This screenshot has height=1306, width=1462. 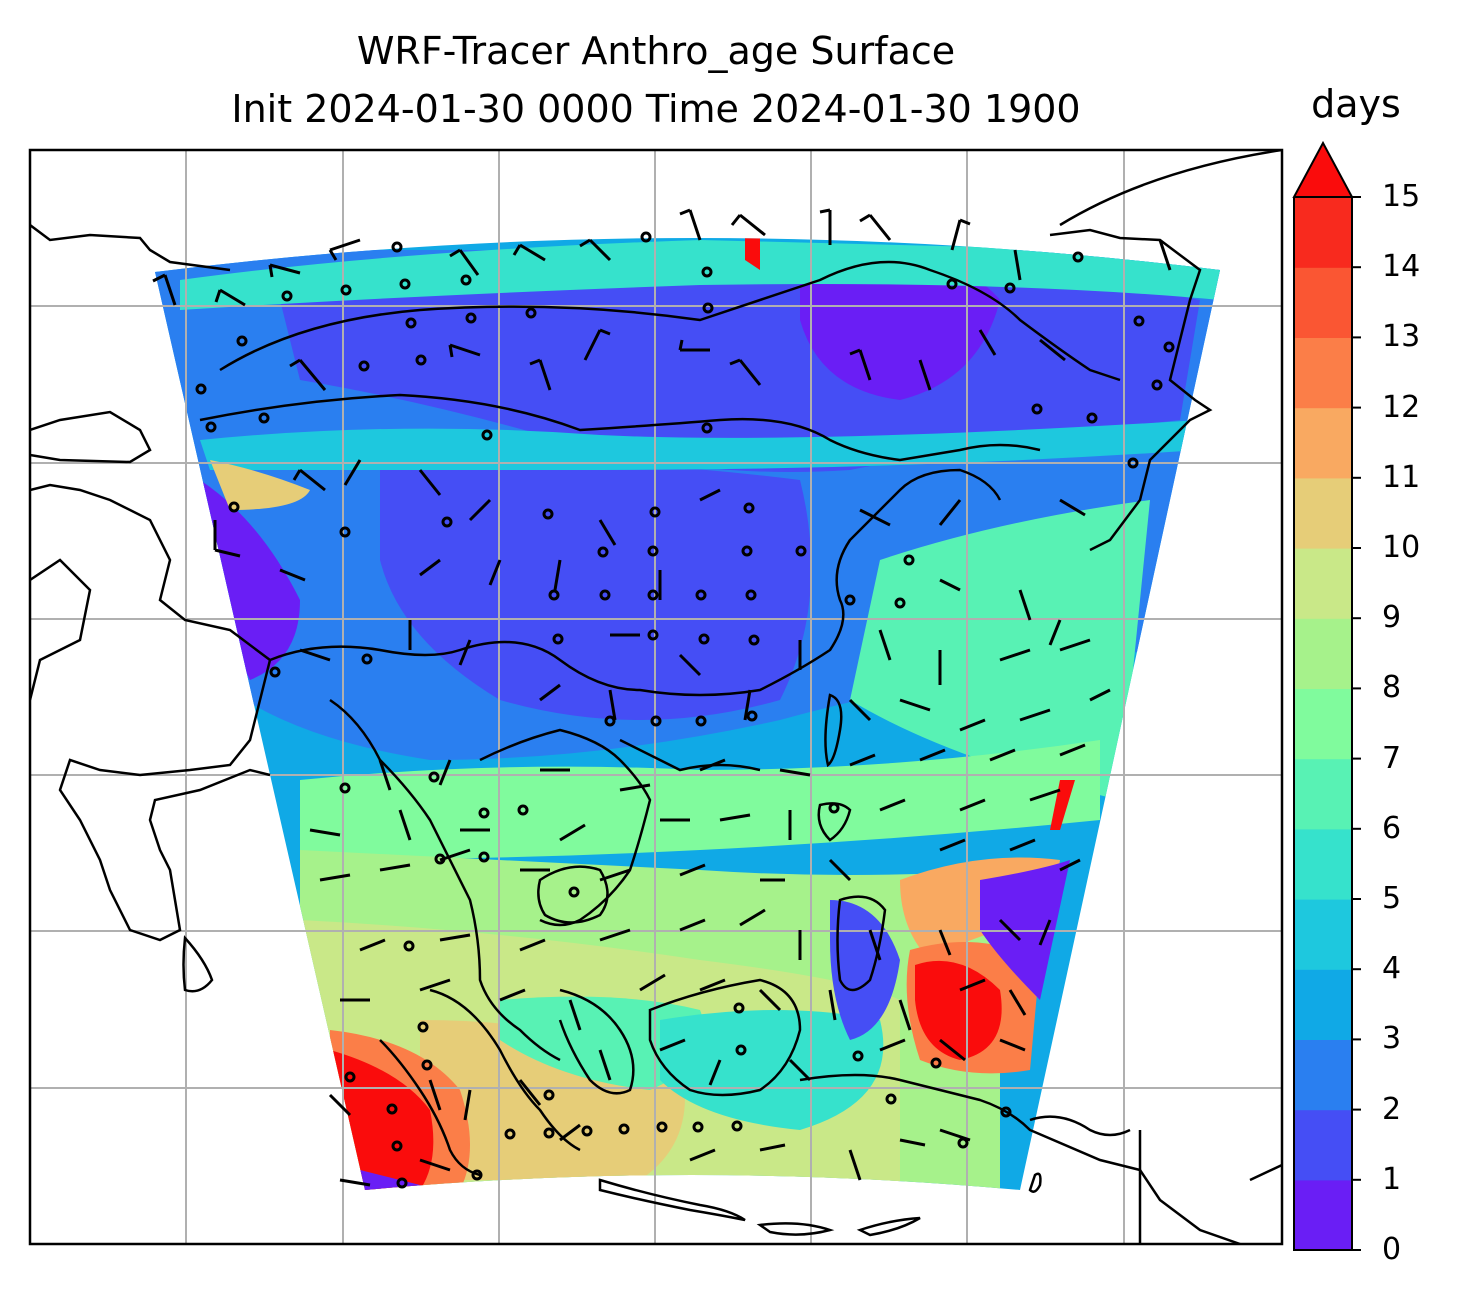 I want to click on colorbar-tick-label: 8, so click(x=1392, y=688).